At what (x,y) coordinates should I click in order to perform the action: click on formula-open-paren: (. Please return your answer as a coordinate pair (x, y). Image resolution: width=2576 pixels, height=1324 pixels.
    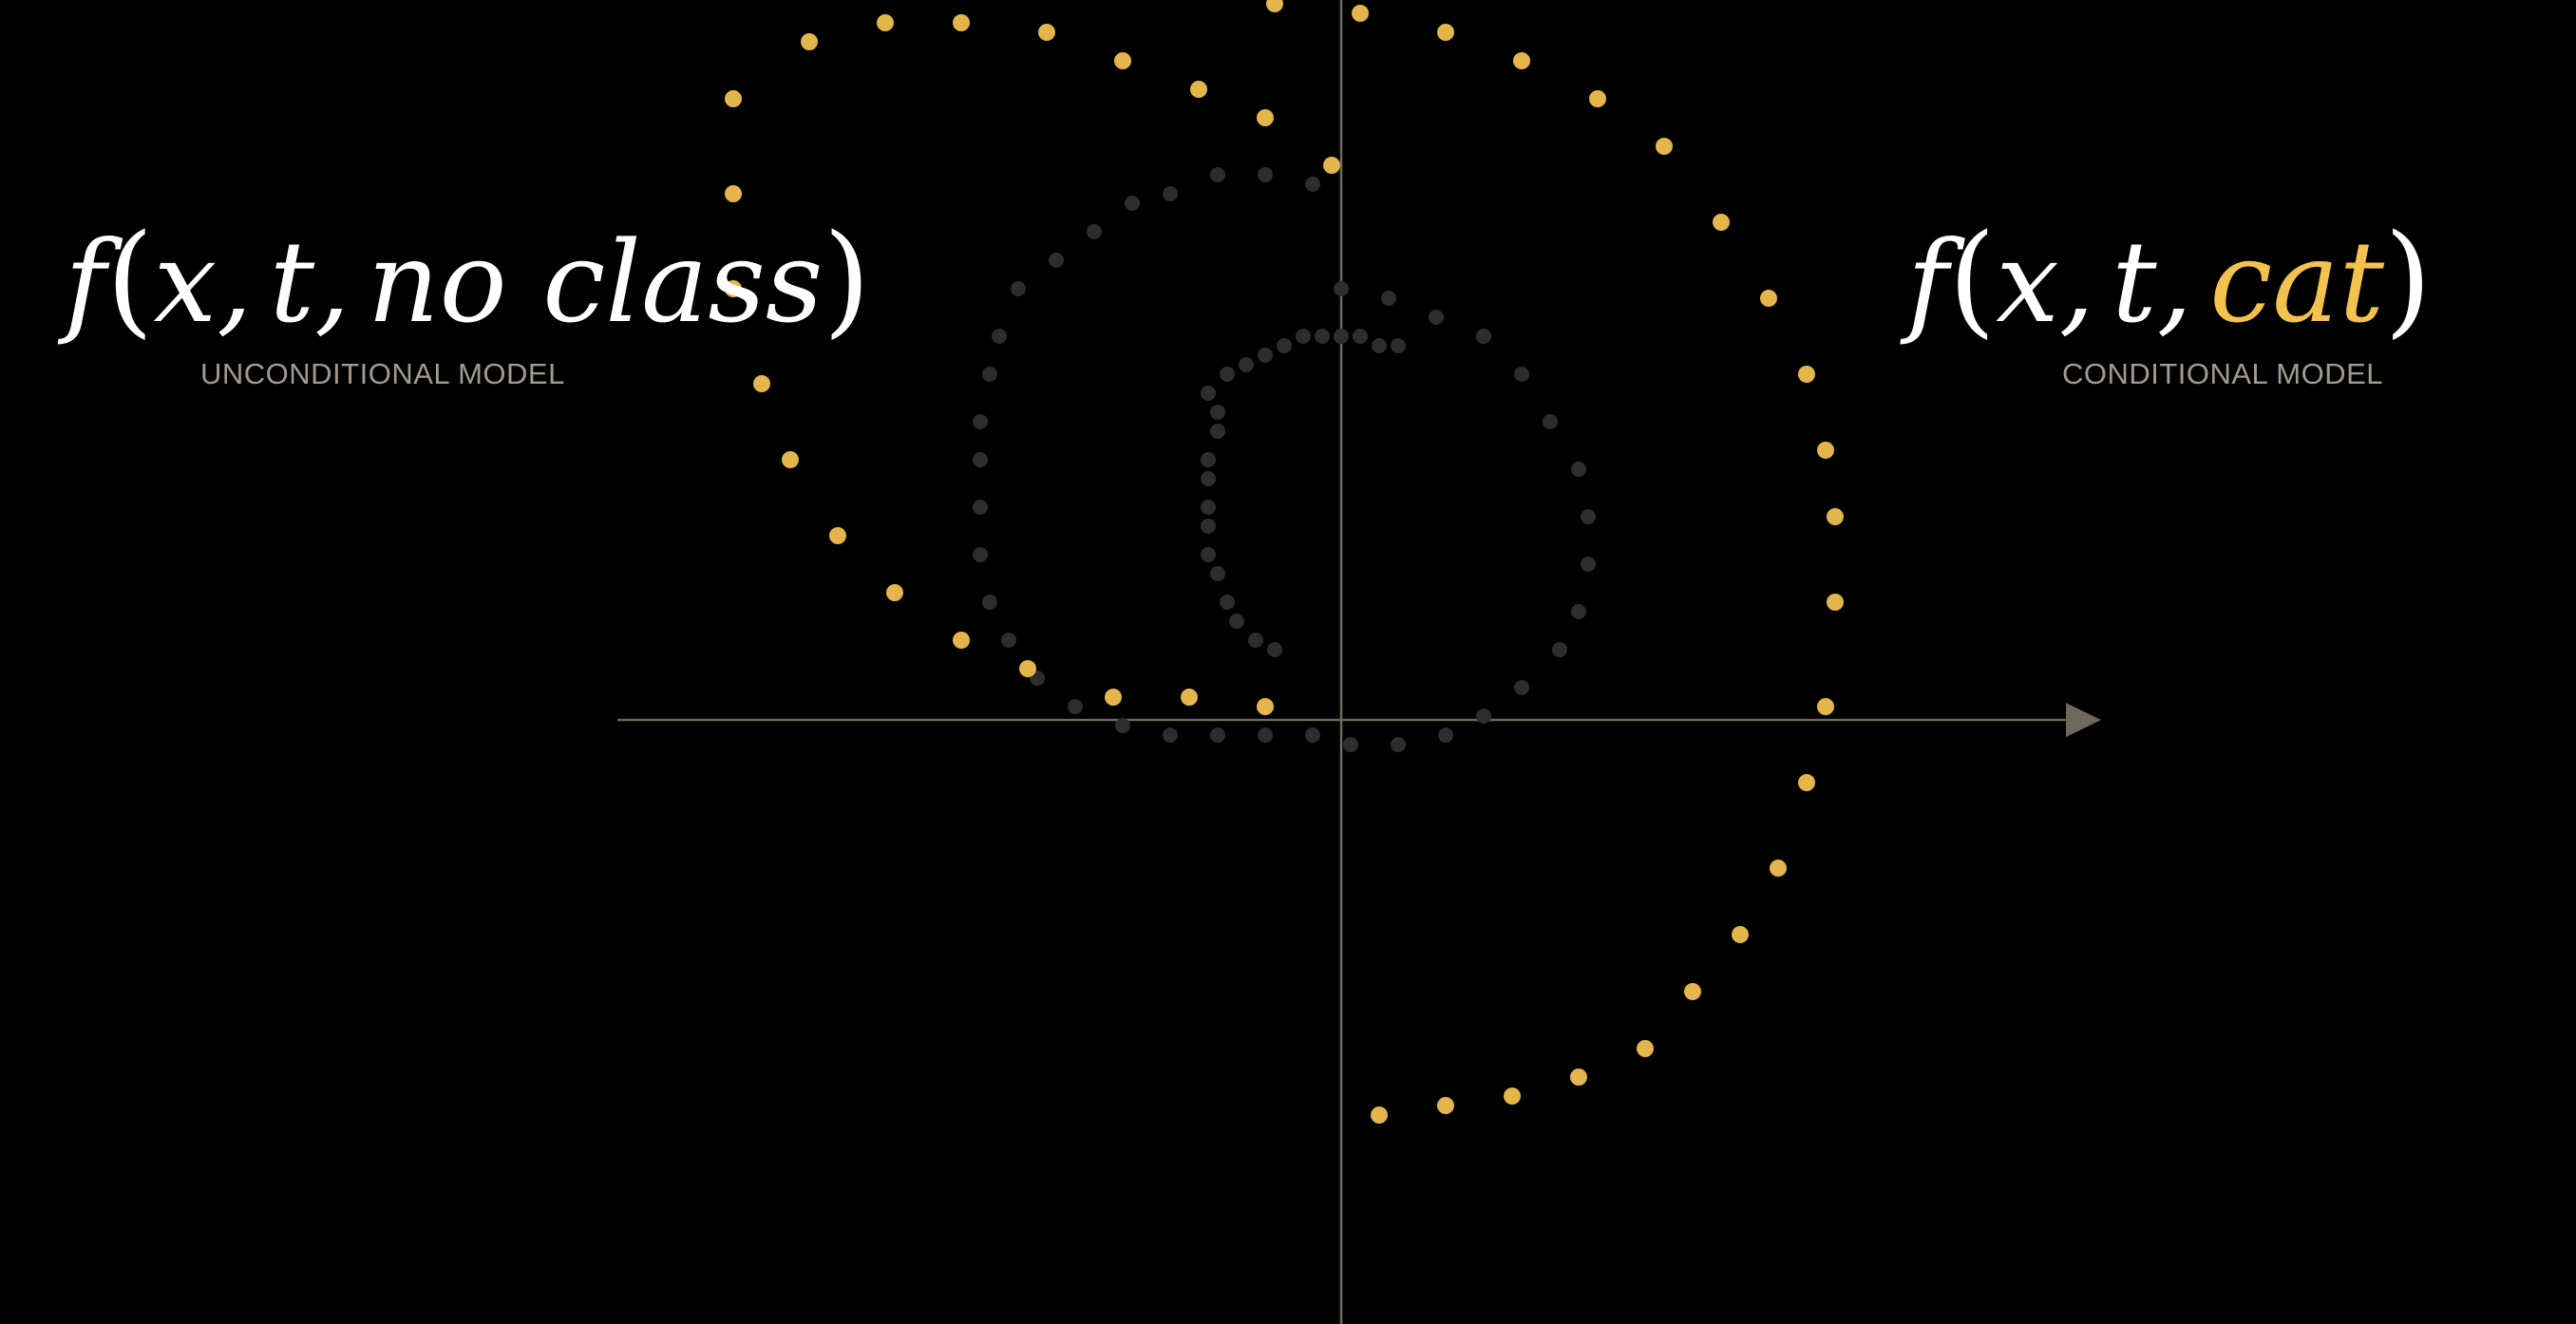
    Looking at the image, I should click on (1973, 279).